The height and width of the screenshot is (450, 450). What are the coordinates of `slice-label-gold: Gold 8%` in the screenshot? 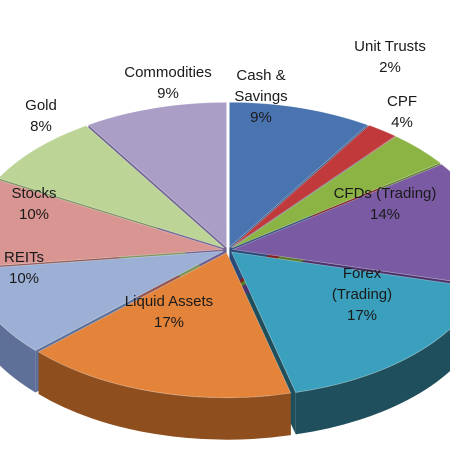 It's located at (41, 116).